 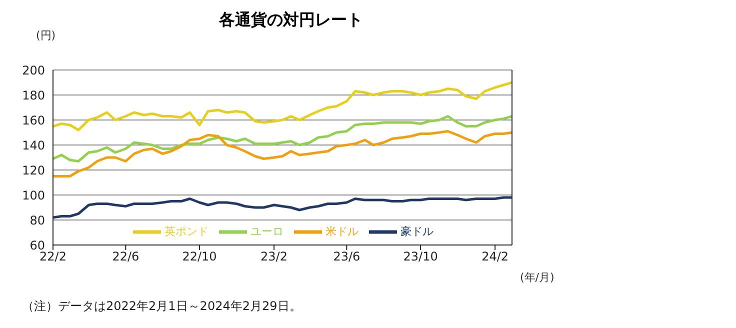 What do you see at coordinates (495, 257) in the screenshot?
I see `x-tick-label: 24/2` at bounding box center [495, 257].